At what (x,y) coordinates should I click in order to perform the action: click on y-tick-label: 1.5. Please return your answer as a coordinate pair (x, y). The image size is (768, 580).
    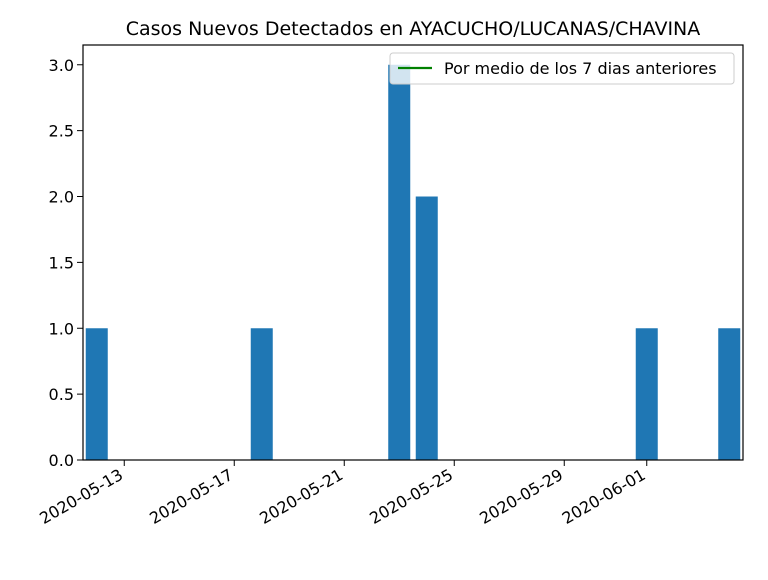
    Looking at the image, I should click on (61, 262).